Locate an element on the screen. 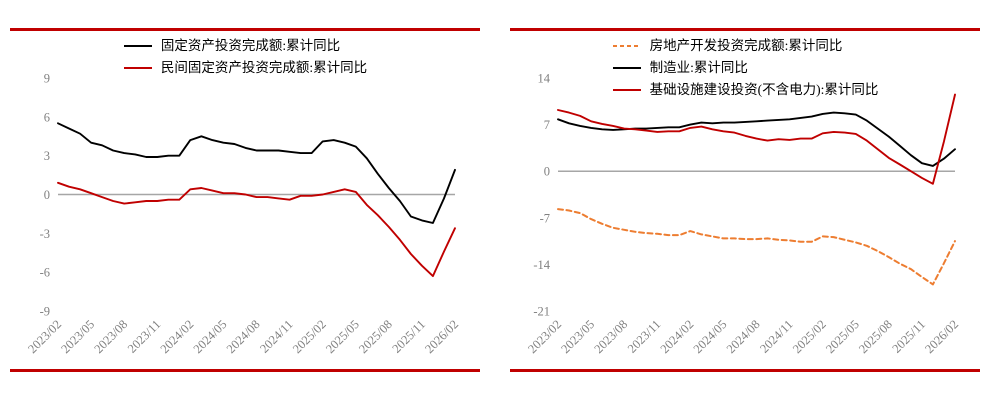  y-tick-label: -9 is located at coordinates (45, 312).